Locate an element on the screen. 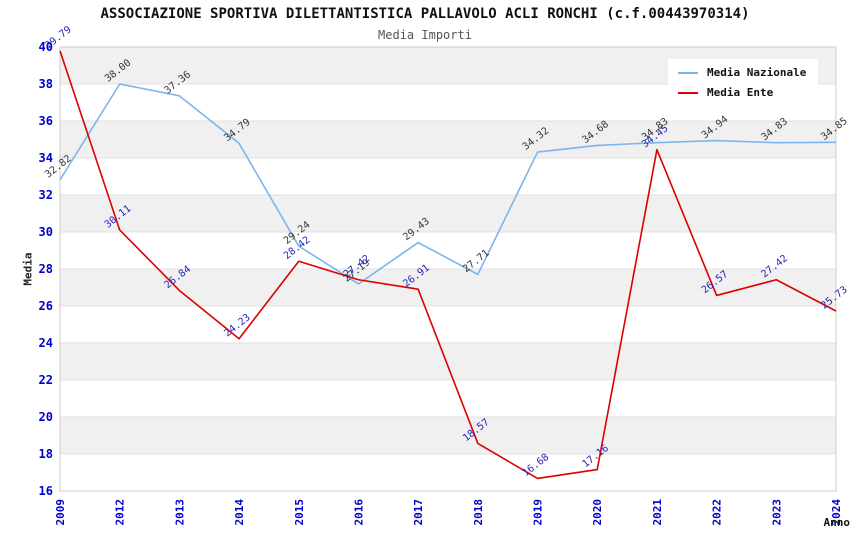 This screenshot has height=550, width=850. x-tick-label: 2020 is located at coordinates (597, 512).